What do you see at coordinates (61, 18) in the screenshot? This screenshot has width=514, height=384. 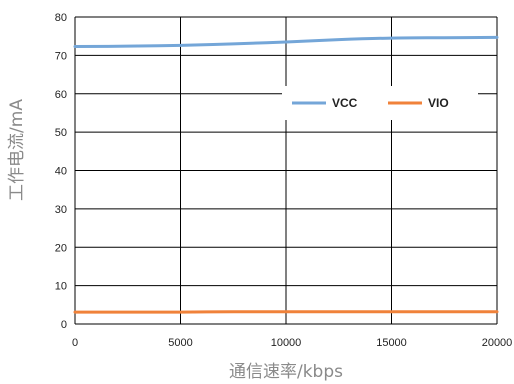 I see `y-tick-label: 80` at bounding box center [61, 18].